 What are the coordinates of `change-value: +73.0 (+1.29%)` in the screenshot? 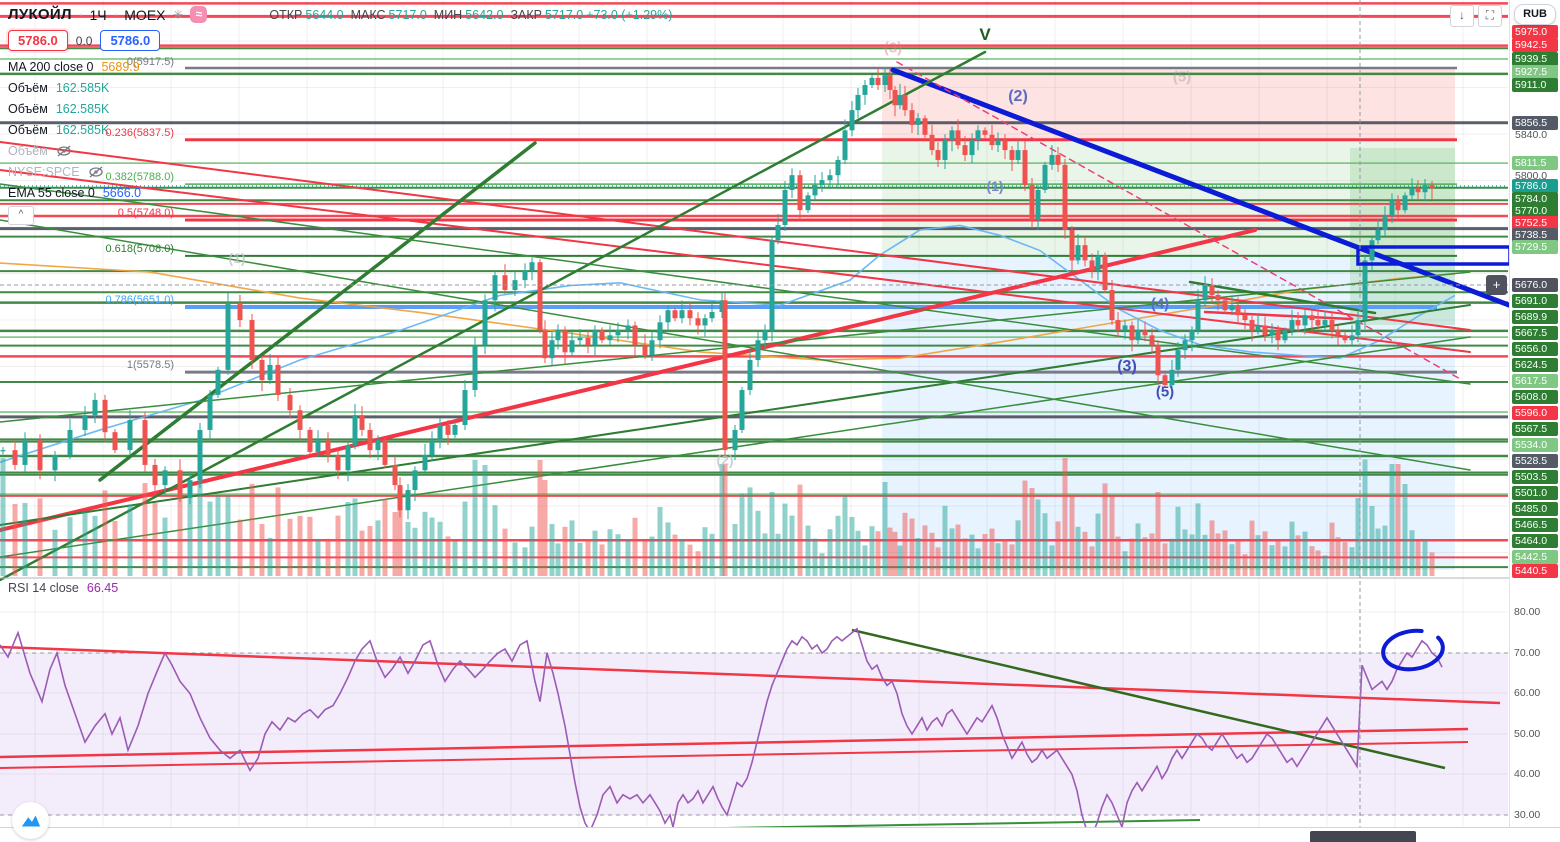 It's located at (629, 14).